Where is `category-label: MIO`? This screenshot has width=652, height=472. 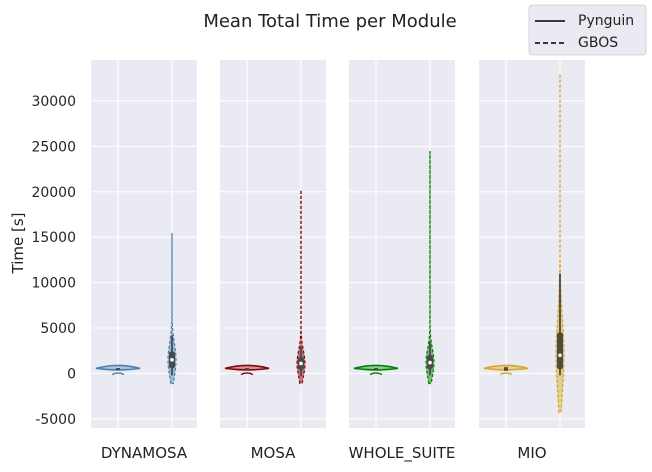
category-label: MIO is located at coordinates (531, 453).